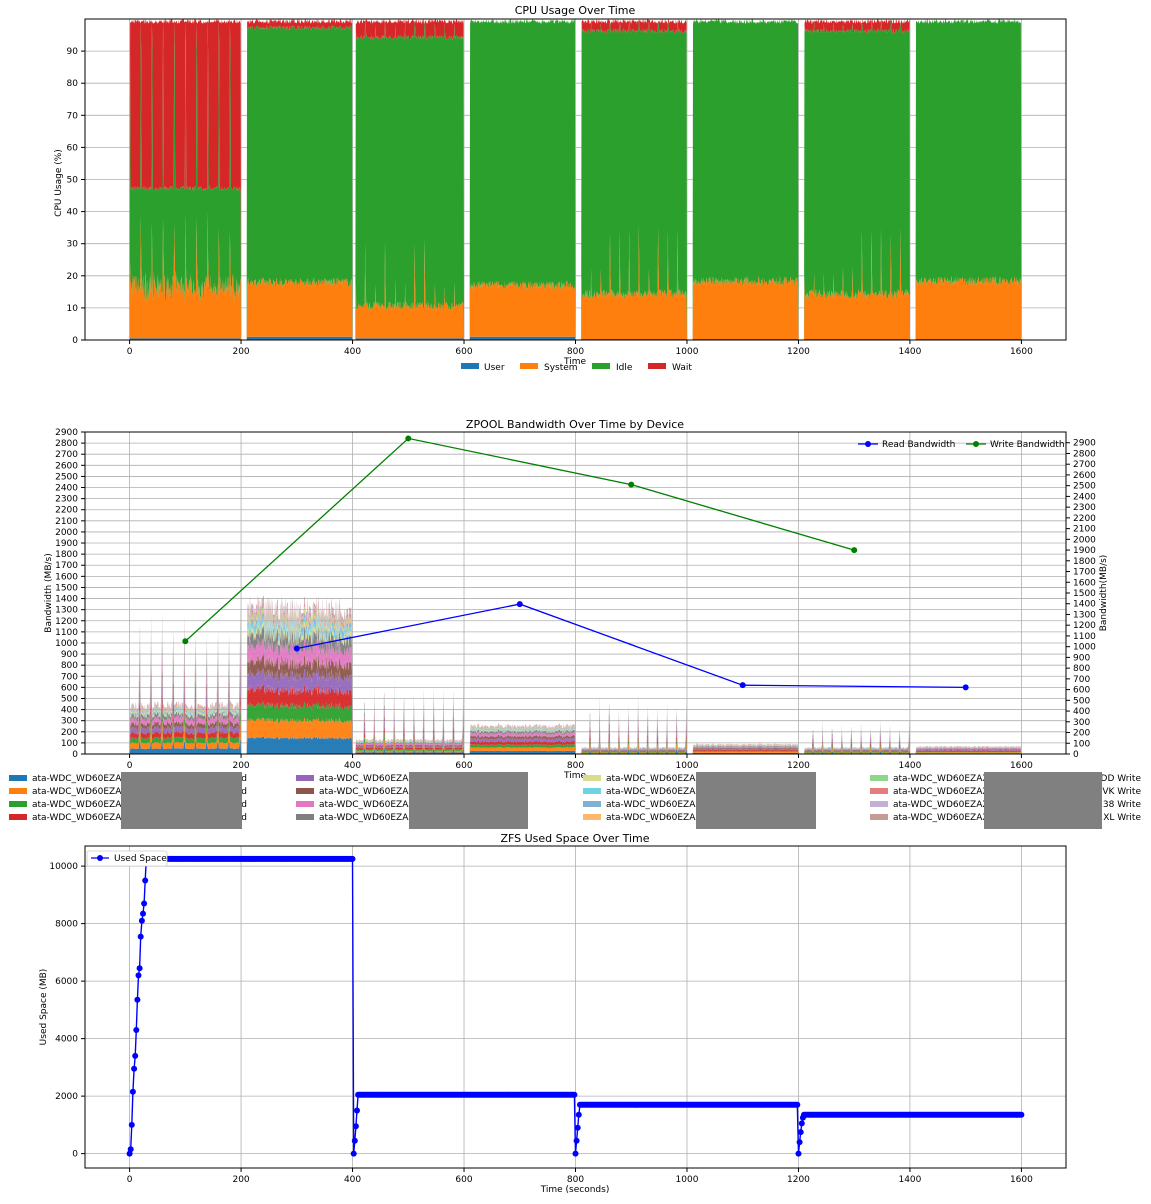 This screenshot has width=1151, height=1204. What do you see at coordinates (1084, 551) in the screenshot?
I see `zpool-ytick-right-label: 1900` at bounding box center [1084, 551].